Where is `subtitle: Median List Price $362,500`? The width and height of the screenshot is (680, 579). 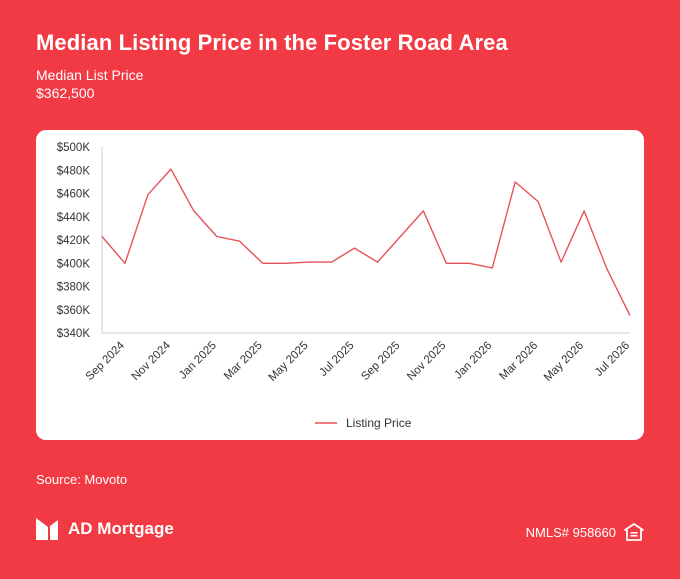
subtitle: Median List Price $362,500 is located at coordinates (89, 84).